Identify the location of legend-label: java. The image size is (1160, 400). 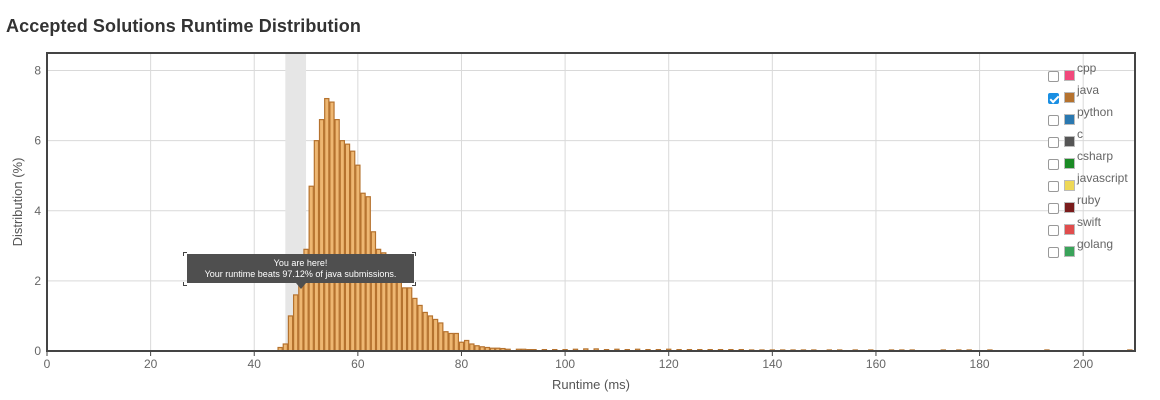
(1088, 90).